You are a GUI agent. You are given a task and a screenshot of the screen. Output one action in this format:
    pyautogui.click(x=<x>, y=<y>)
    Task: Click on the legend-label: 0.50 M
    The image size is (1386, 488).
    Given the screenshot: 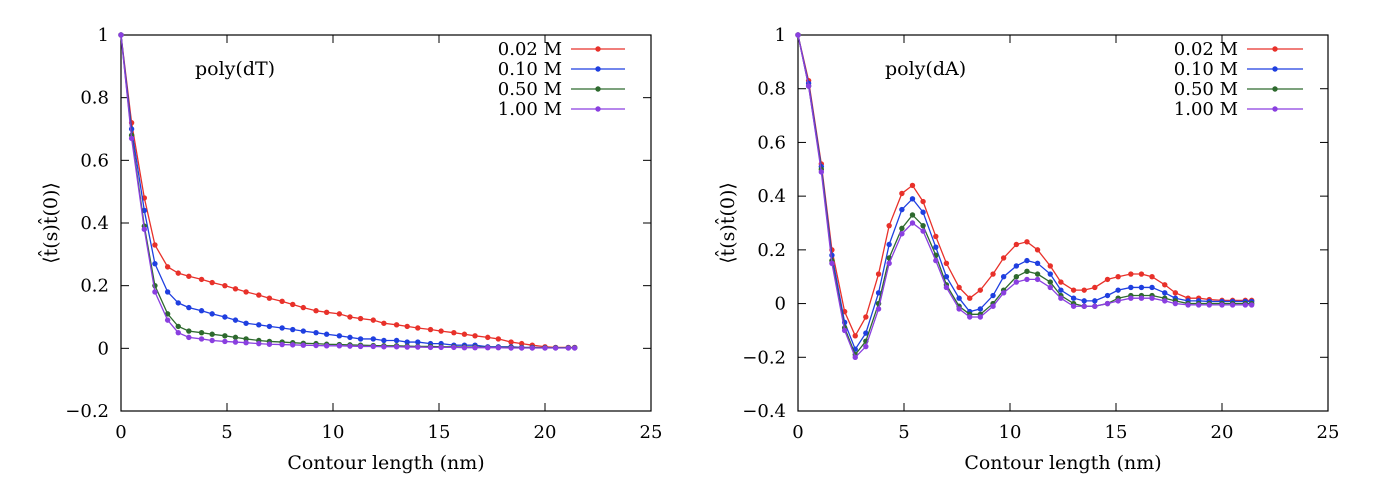 What is the action you would take?
    pyautogui.click(x=1206, y=89)
    